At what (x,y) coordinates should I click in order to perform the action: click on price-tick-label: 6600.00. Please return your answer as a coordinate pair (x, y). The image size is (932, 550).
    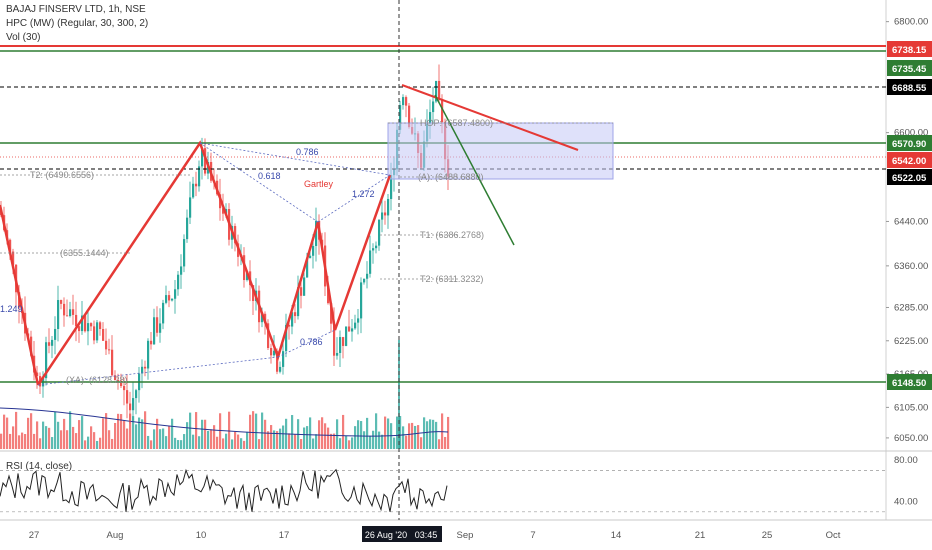
    Looking at the image, I should click on (911, 133).